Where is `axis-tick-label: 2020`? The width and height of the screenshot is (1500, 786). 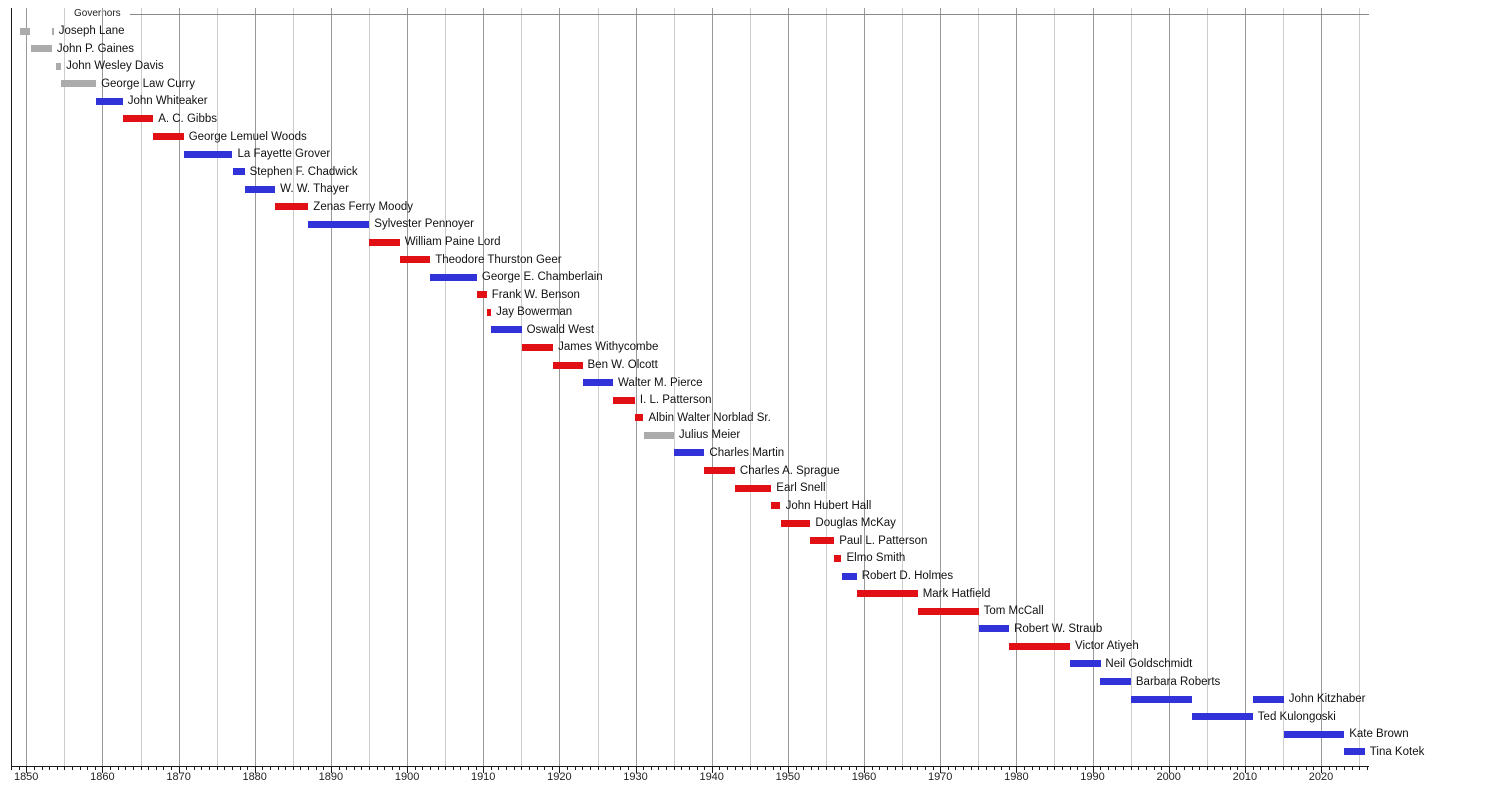
axis-tick-label: 2020 is located at coordinates (1321, 777).